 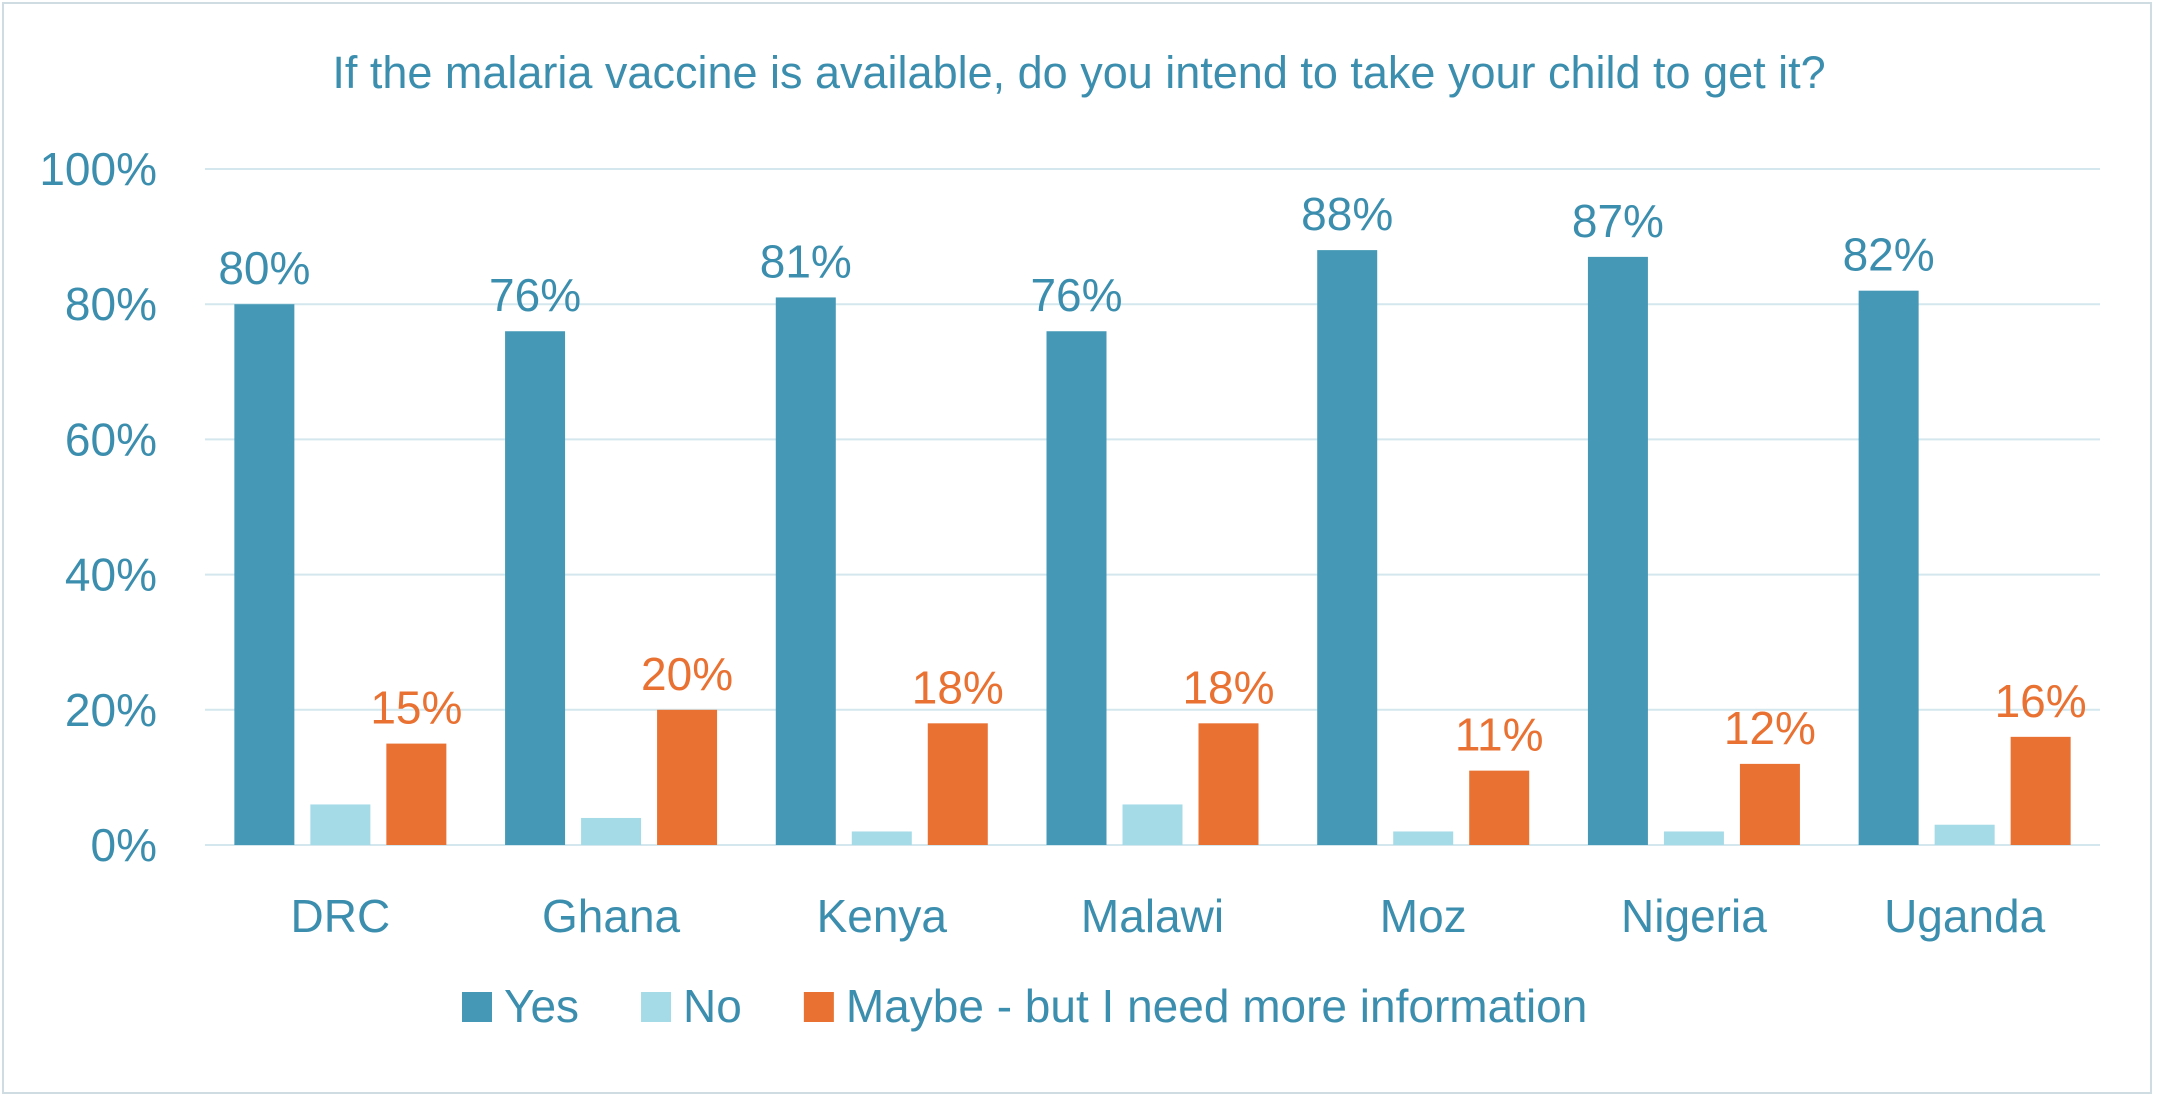 What do you see at coordinates (1216, 1006) in the screenshot?
I see `legend-label: Maybe - but I need more information` at bounding box center [1216, 1006].